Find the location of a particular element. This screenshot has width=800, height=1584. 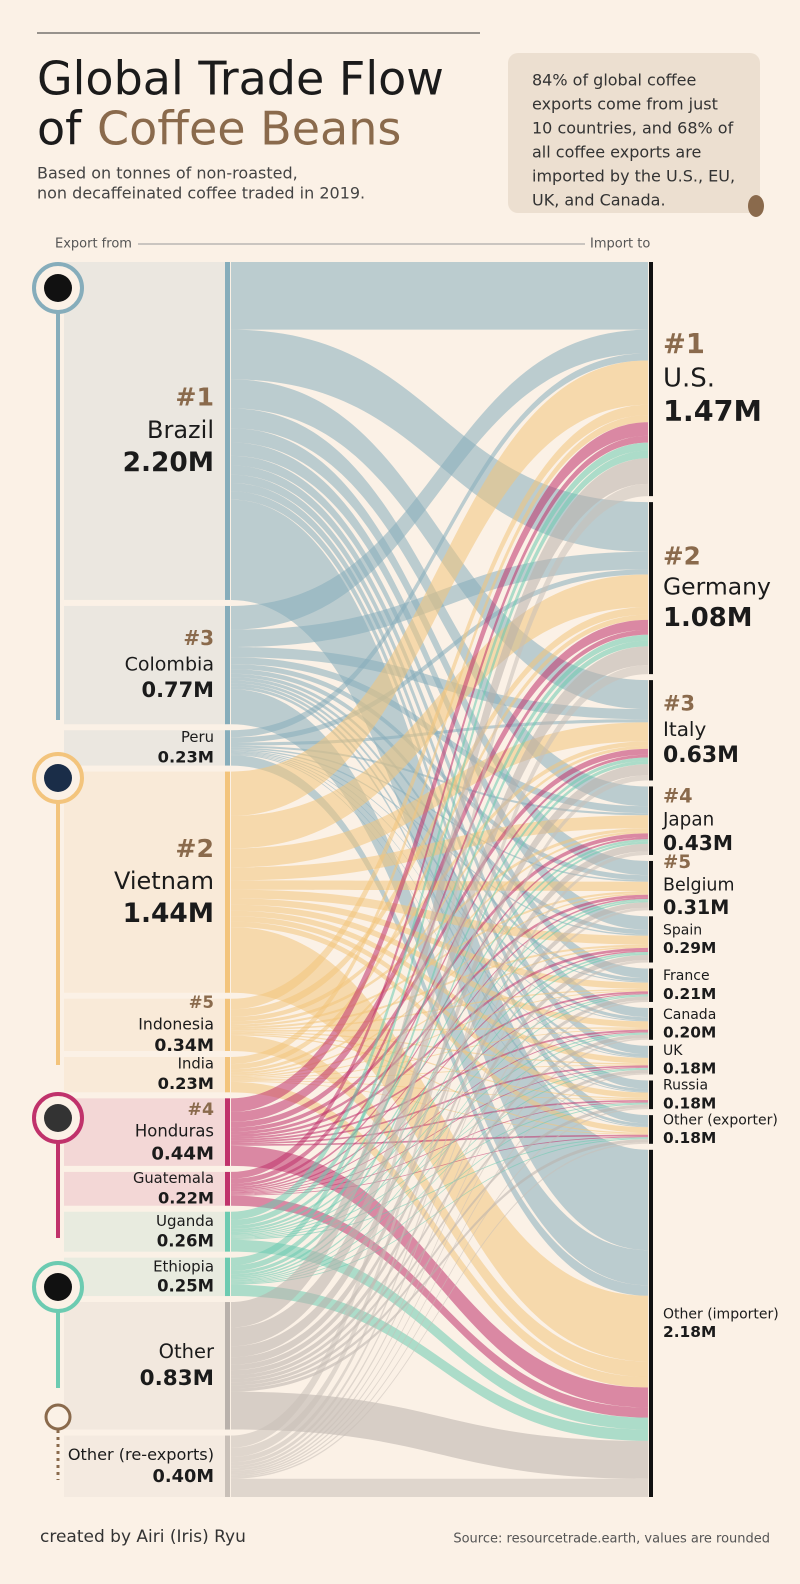

target-label: #5 is located at coordinates (677, 862).